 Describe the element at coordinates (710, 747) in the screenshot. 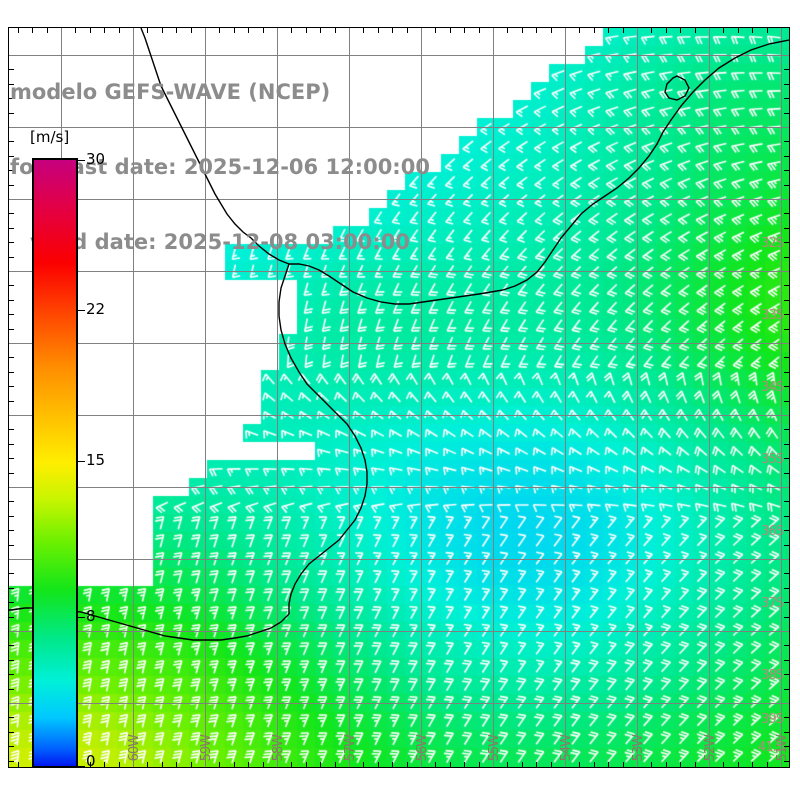

I see `lon-label-52w: 52W` at that location.